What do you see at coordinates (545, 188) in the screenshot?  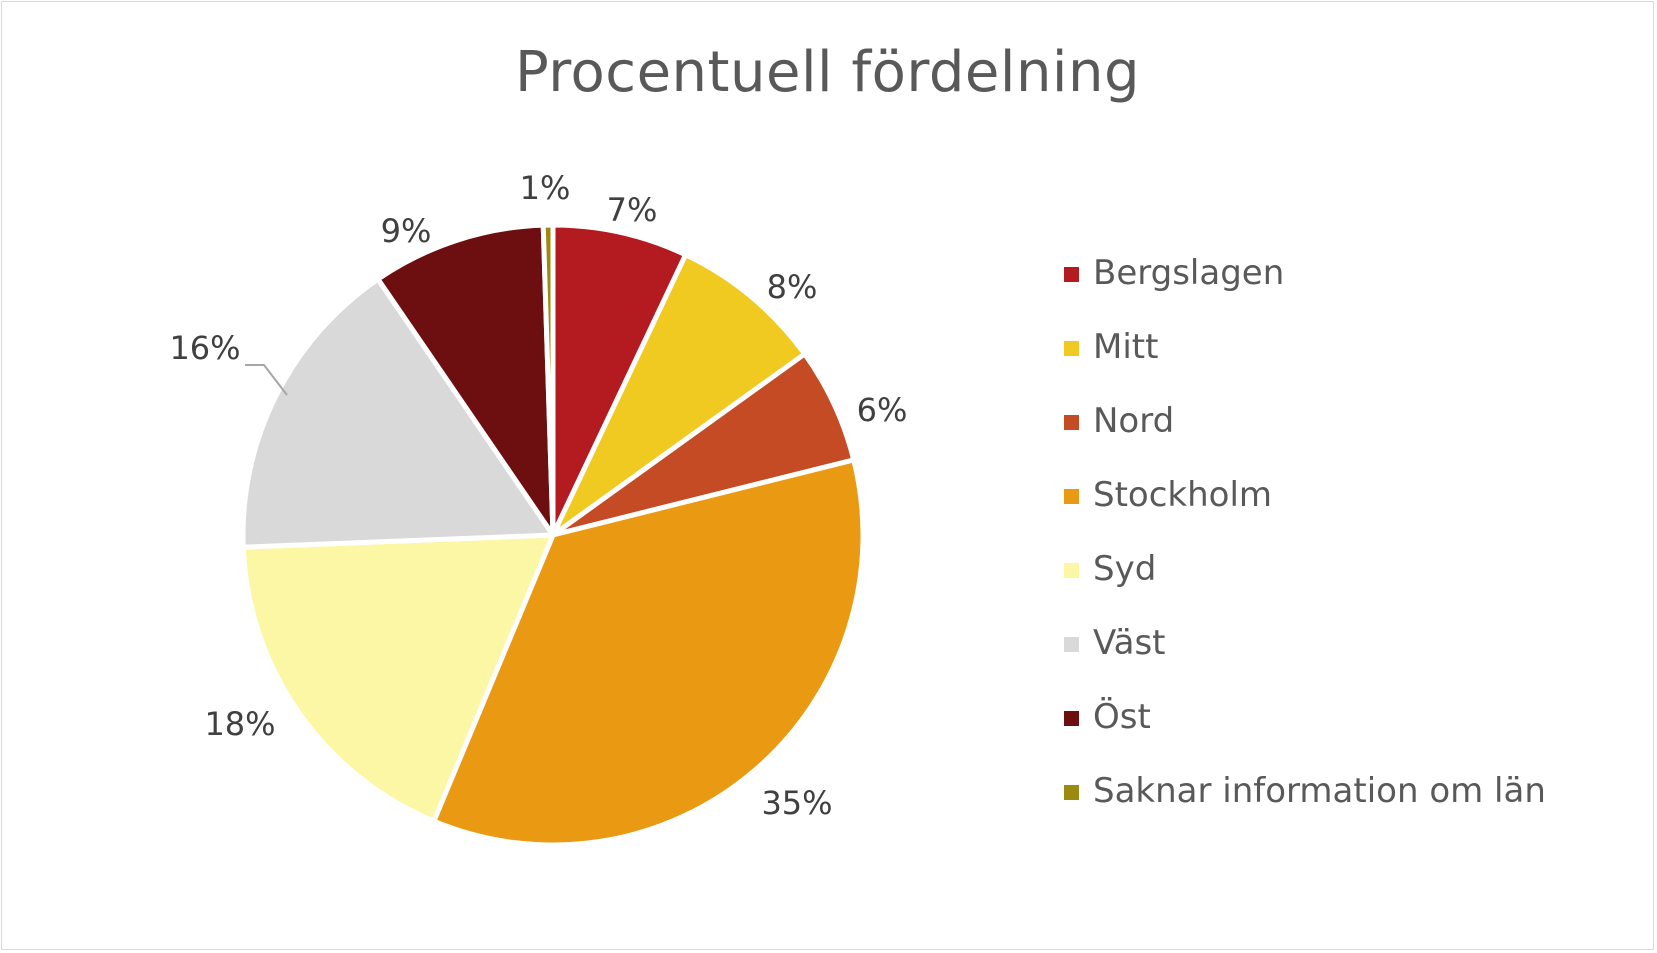 I see `data-label: 1%` at bounding box center [545, 188].